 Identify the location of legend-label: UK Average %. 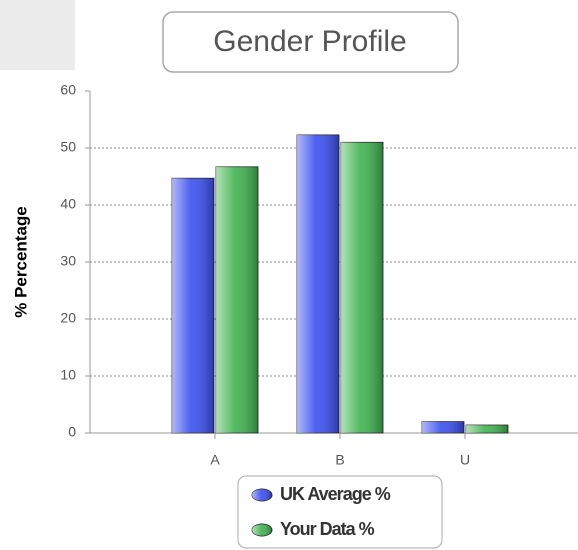
(335, 494).